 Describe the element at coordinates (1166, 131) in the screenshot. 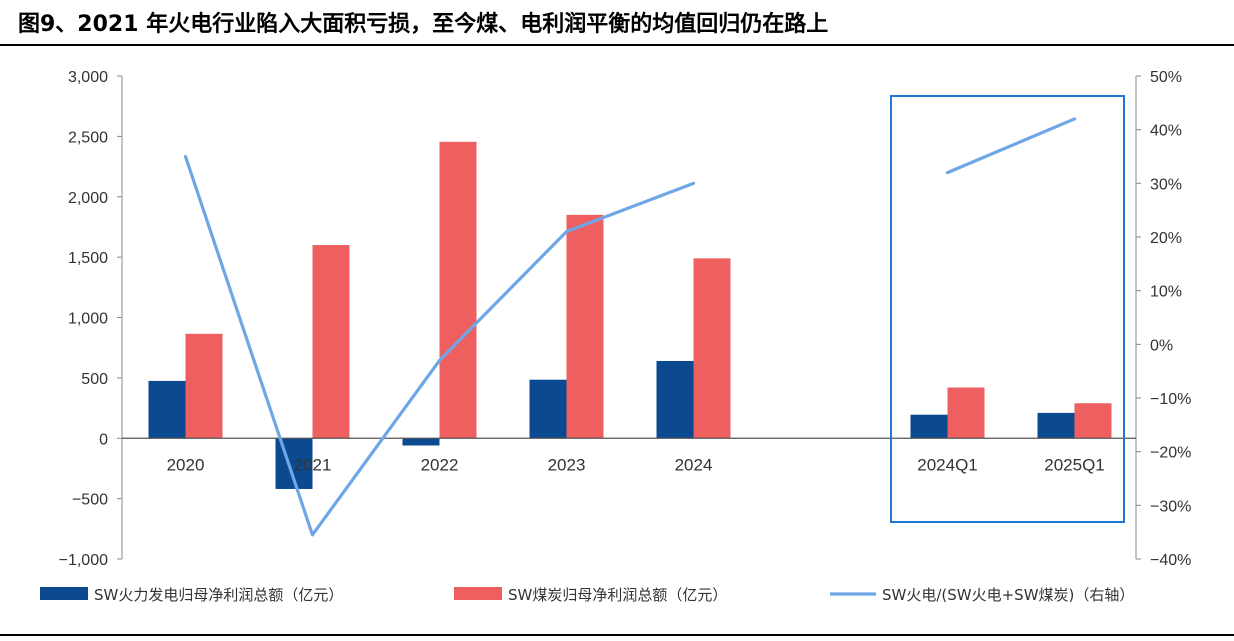

I see `right-tick-label: 40%` at that location.